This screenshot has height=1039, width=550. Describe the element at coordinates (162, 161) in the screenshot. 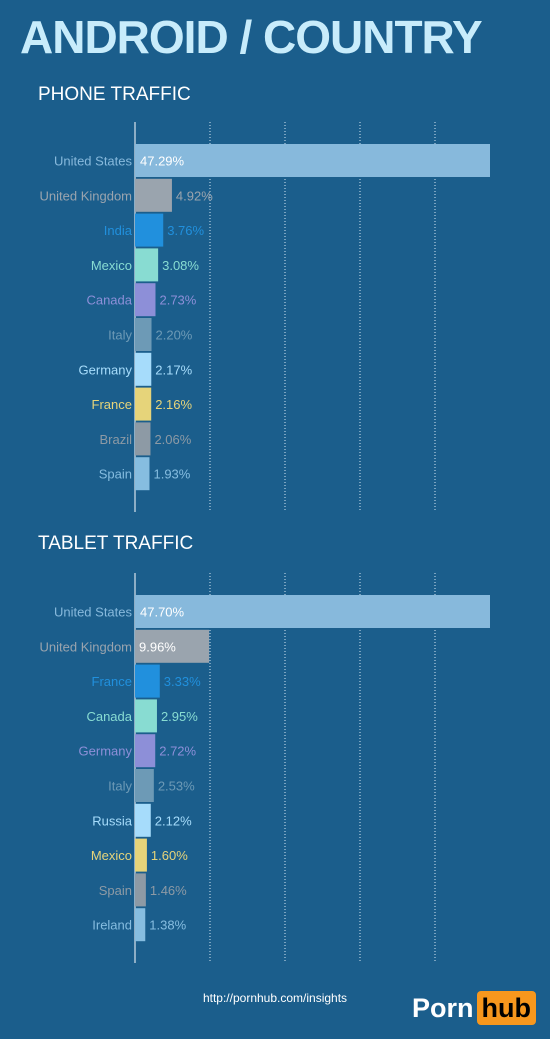

I see `data-label: 47.29%` at that location.